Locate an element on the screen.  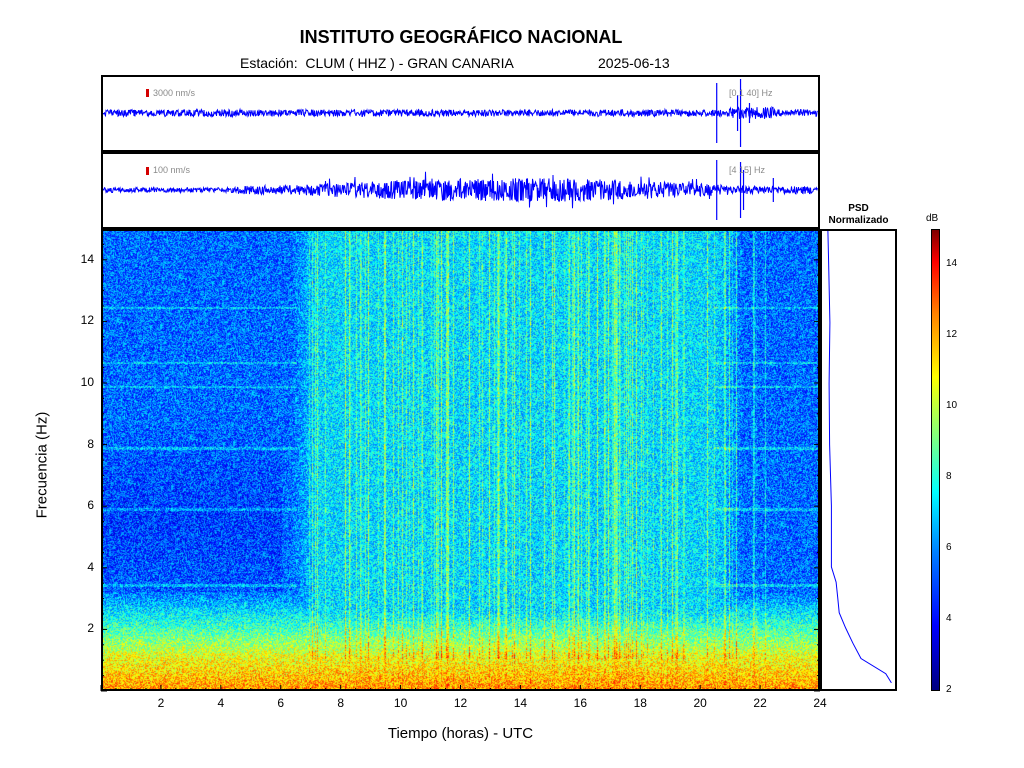
x-tick-label: 6 is located at coordinates (281, 703).